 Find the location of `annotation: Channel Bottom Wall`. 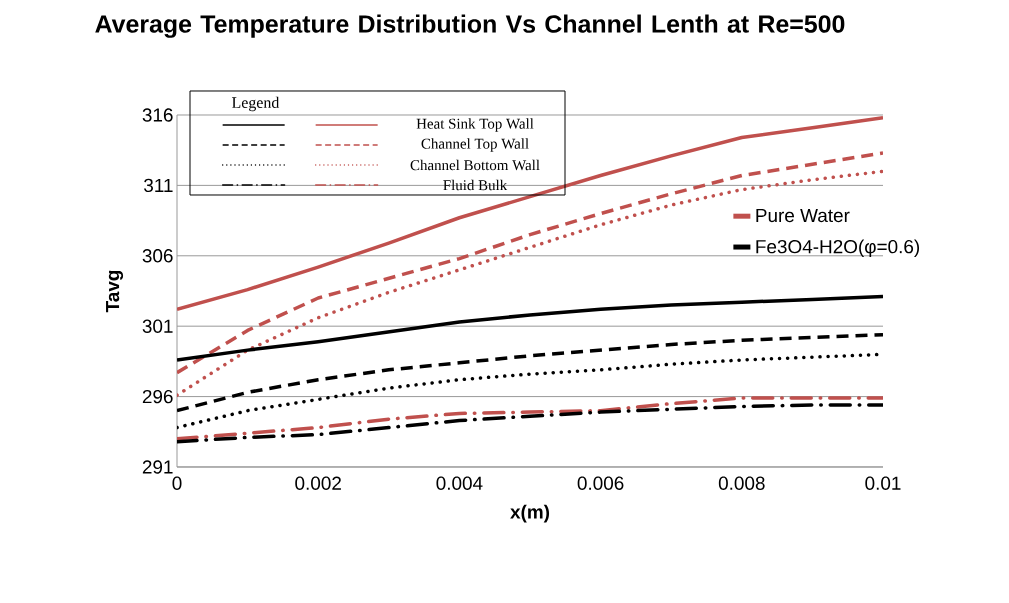

annotation: Channel Bottom Wall is located at coordinates (475, 165).